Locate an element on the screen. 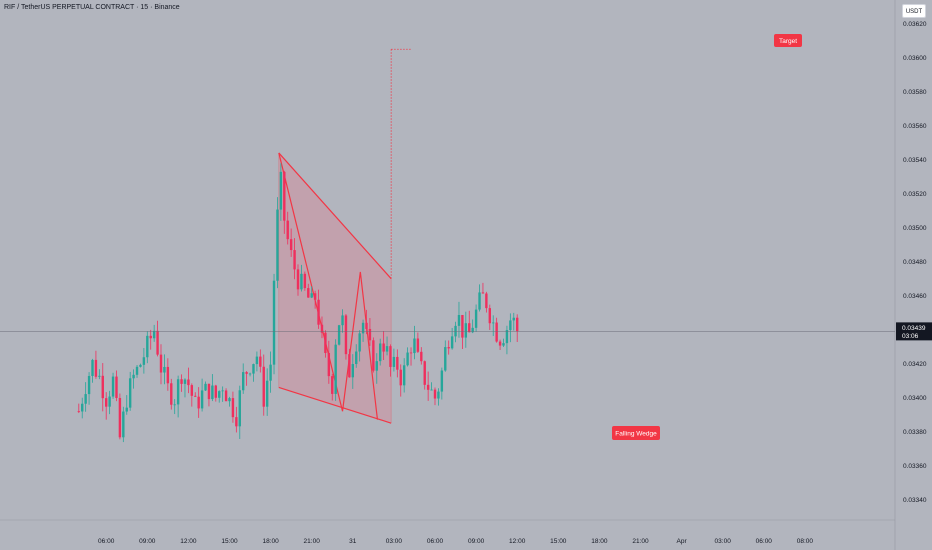 The image size is (932, 550). price-tick-label: 0.03340 is located at coordinates (915, 500).